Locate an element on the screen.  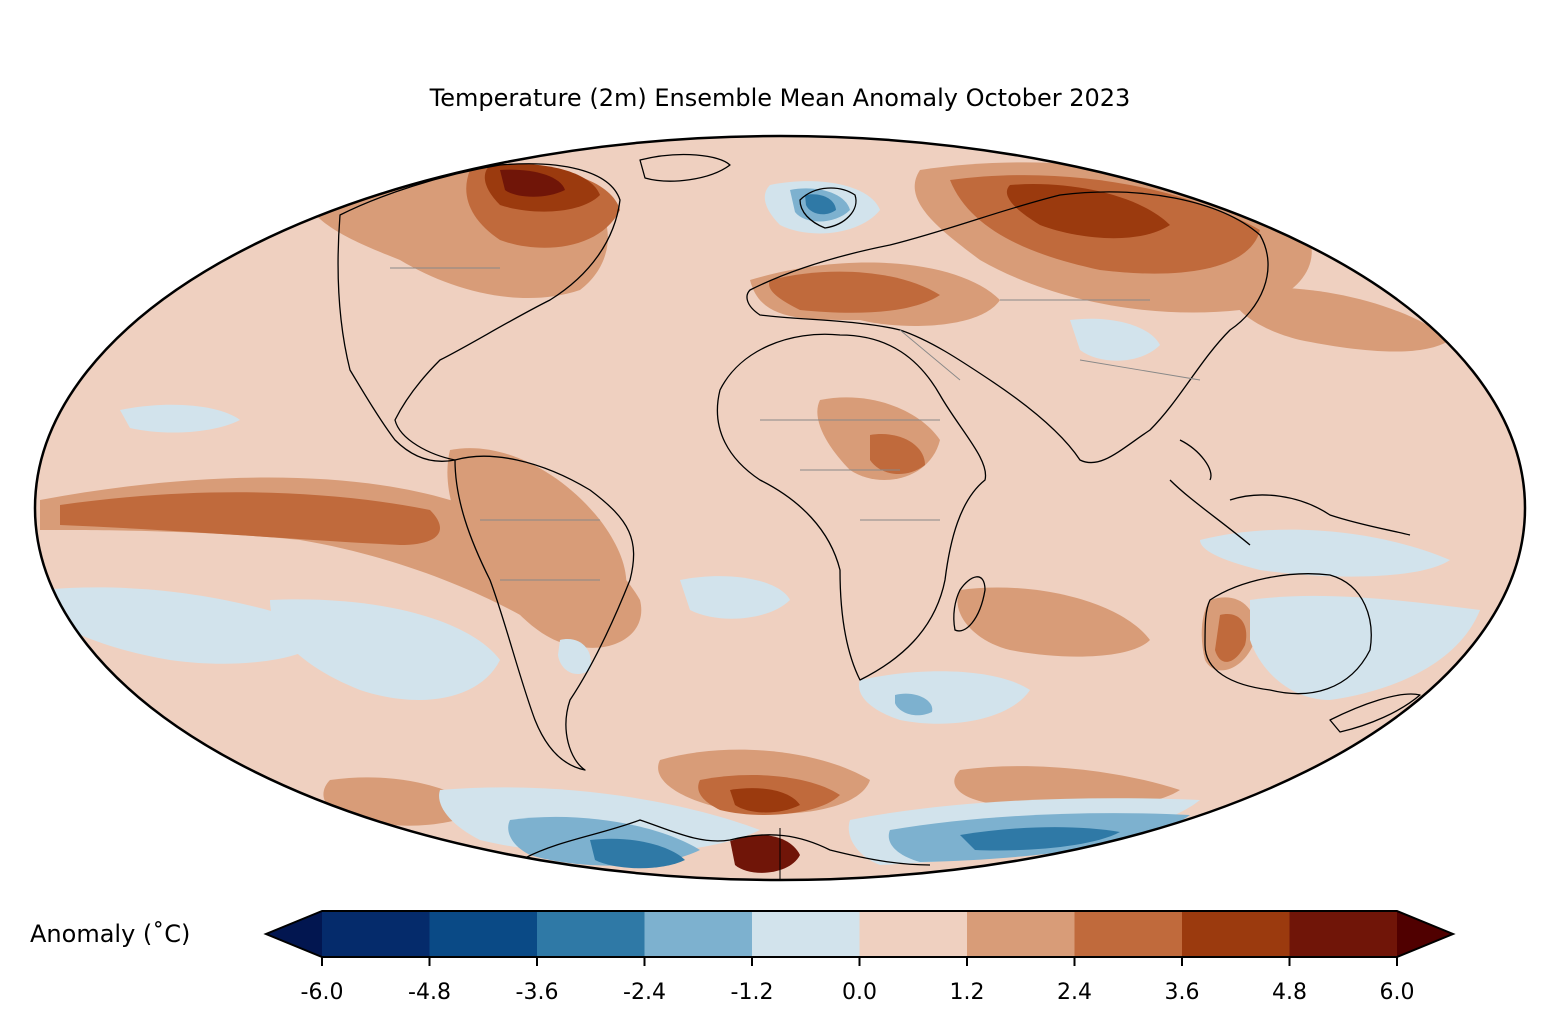
colorbar-label: Anomaly (˚C) is located at coordinates (110, 934).